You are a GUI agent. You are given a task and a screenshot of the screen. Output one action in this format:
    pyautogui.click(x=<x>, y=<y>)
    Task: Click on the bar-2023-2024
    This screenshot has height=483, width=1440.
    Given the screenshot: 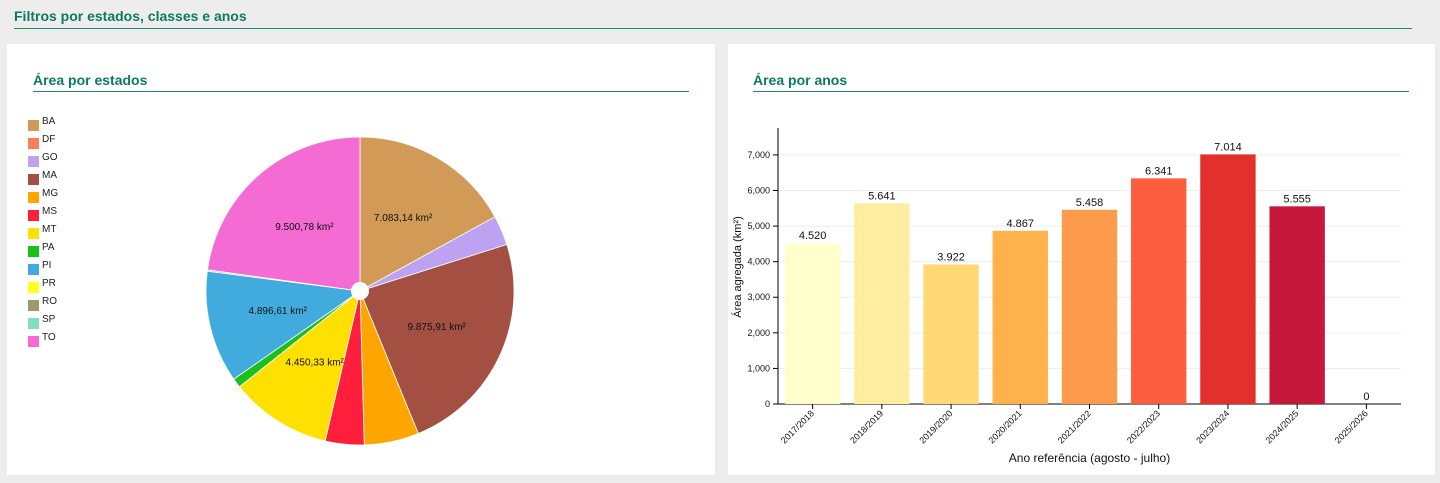 What is the action you would take?
    pyautogui.click(x=1228, y=279)
    